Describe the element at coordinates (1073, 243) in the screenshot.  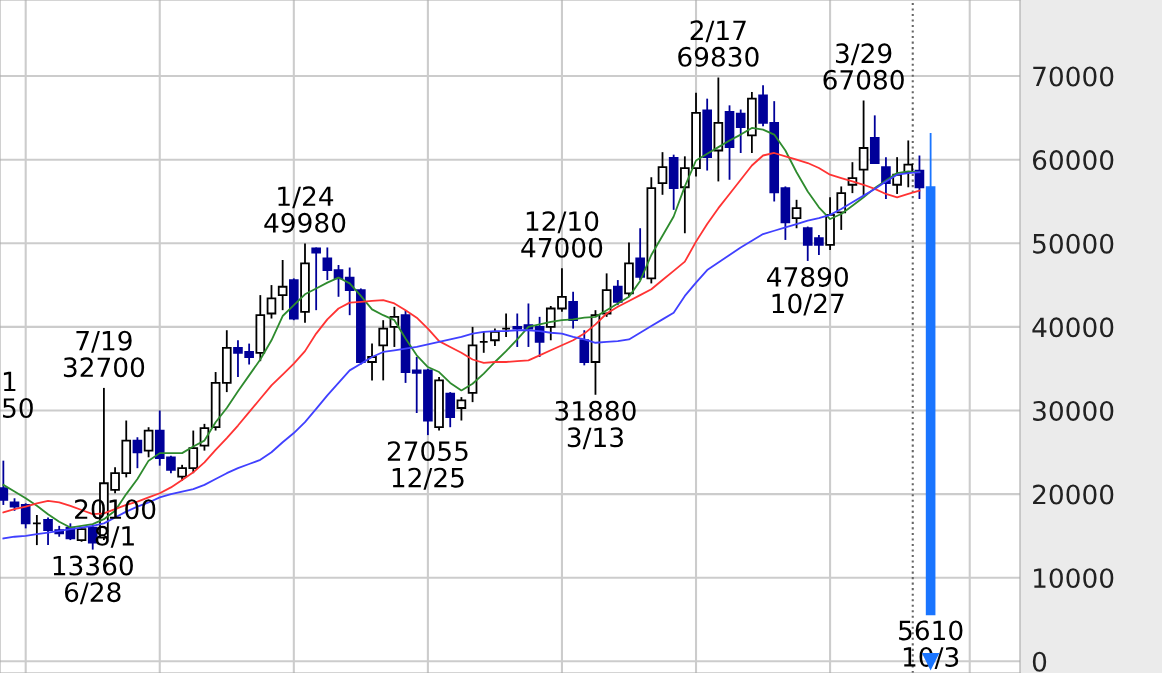
I see `y-tick-label: 50000` at that location.